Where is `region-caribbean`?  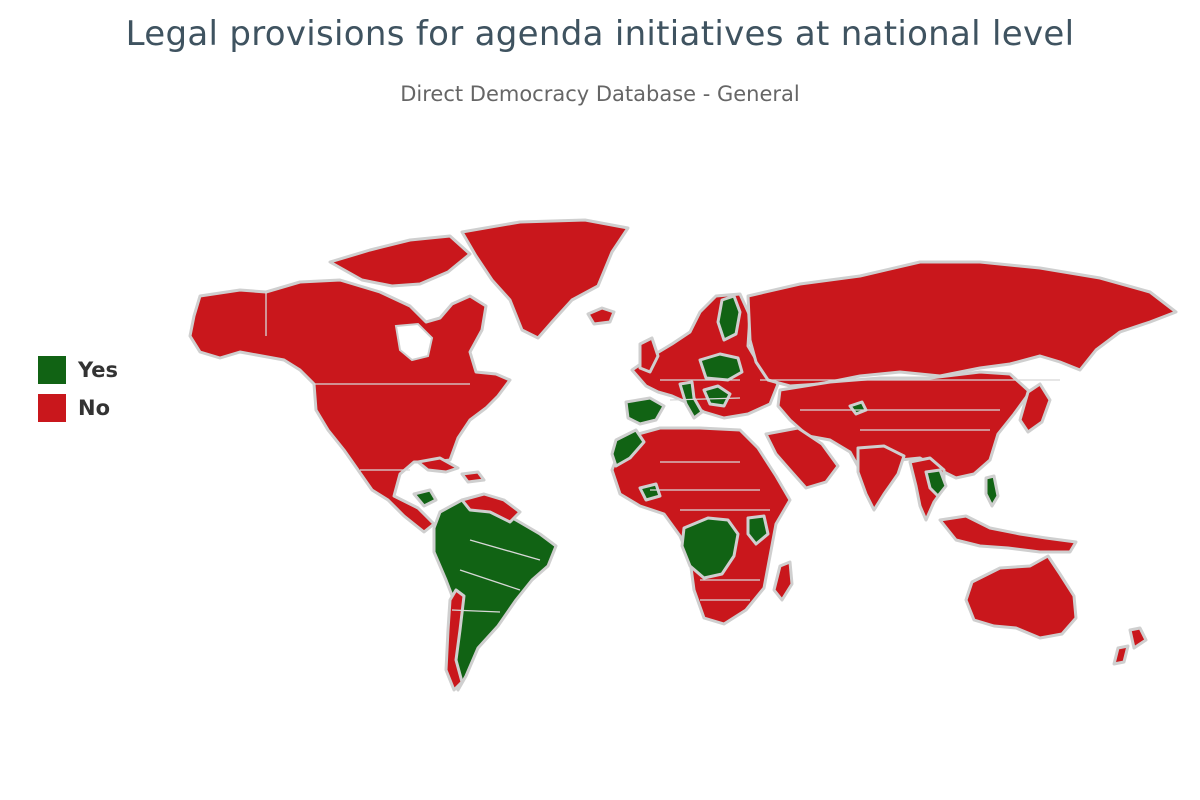 region-caribbean is located at coordinates (438, 465).